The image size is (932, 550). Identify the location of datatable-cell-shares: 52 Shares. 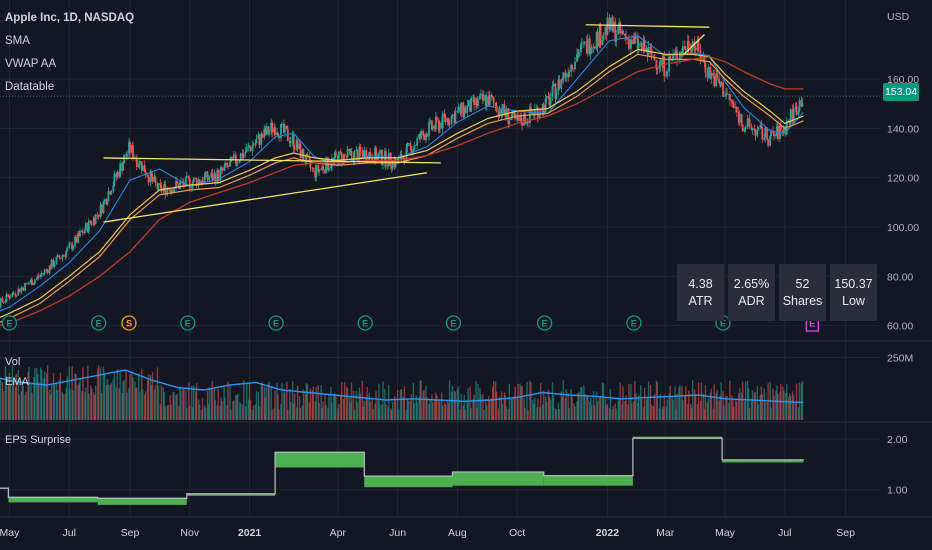
(802, 292).